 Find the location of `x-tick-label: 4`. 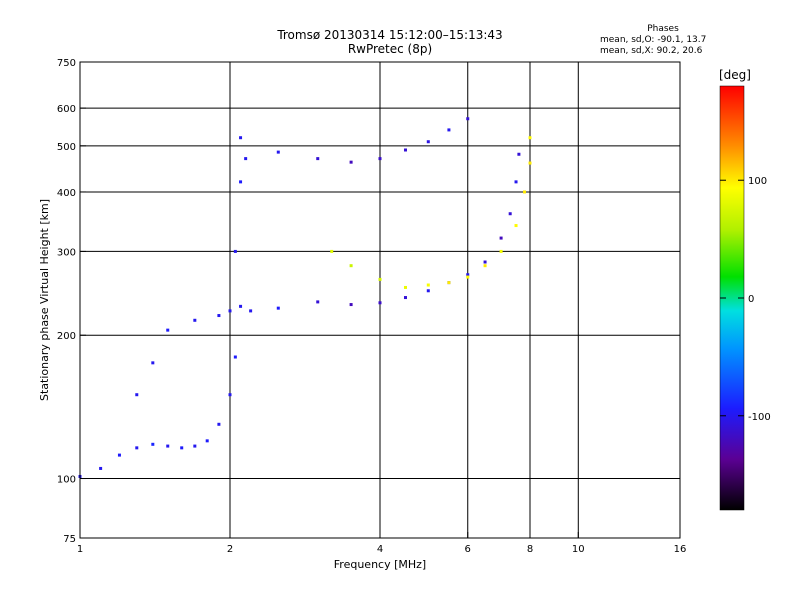

x-tick-label: 4 is located at coordinates (380, 549).